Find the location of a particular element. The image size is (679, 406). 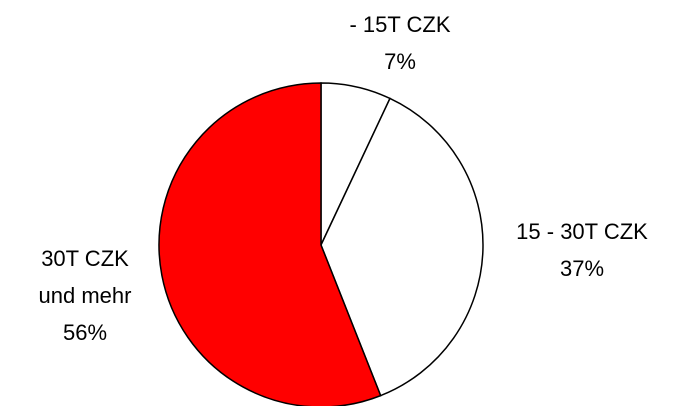

value-label: 37% is located at coordinates (582, 268).